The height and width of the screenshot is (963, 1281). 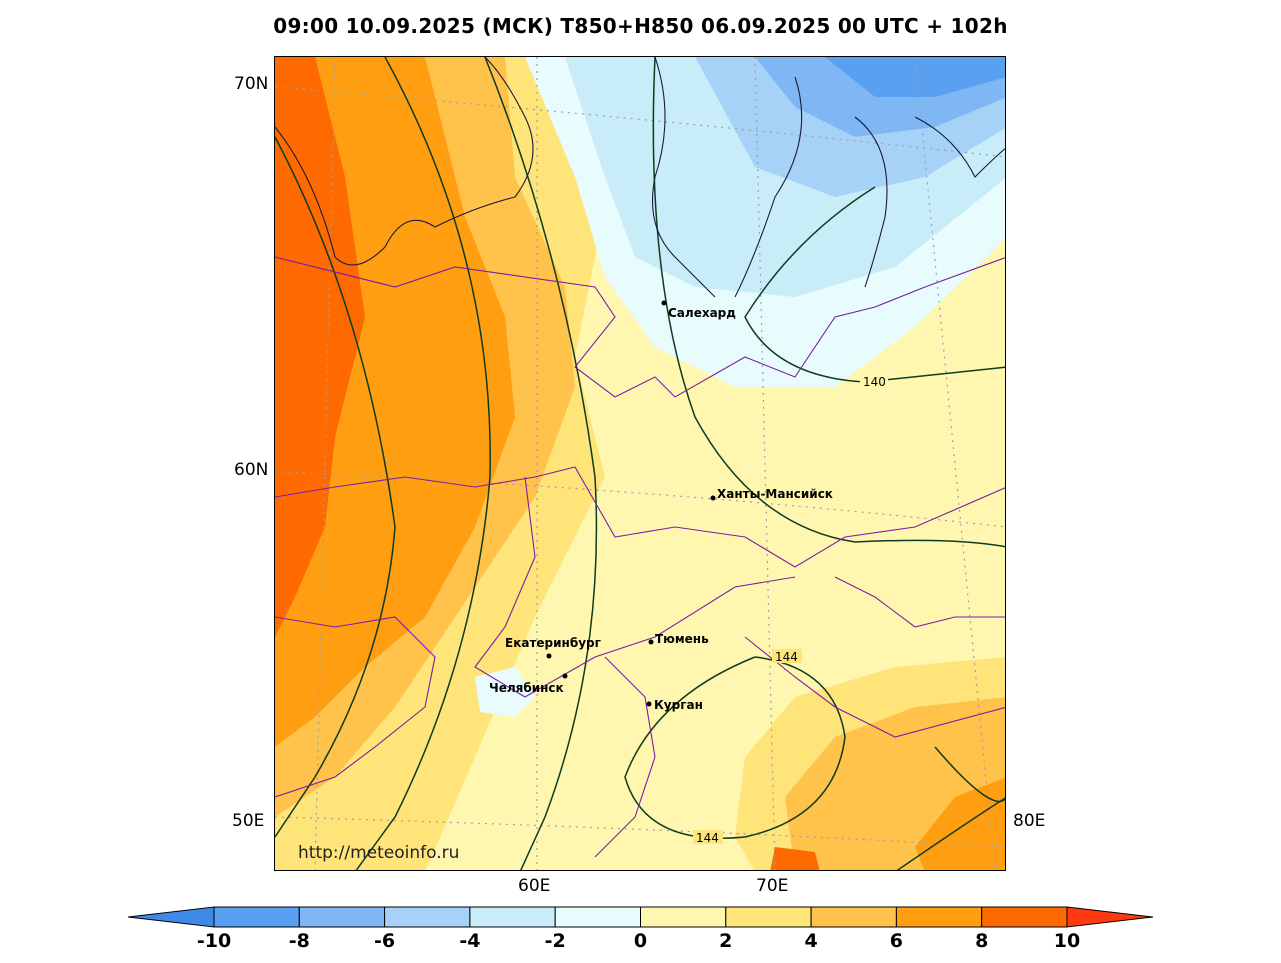 What do you see at coordinates (534, 886) in the screenshot?
I see `lon-label-60e: 60E` at bounding box center [534, 886].